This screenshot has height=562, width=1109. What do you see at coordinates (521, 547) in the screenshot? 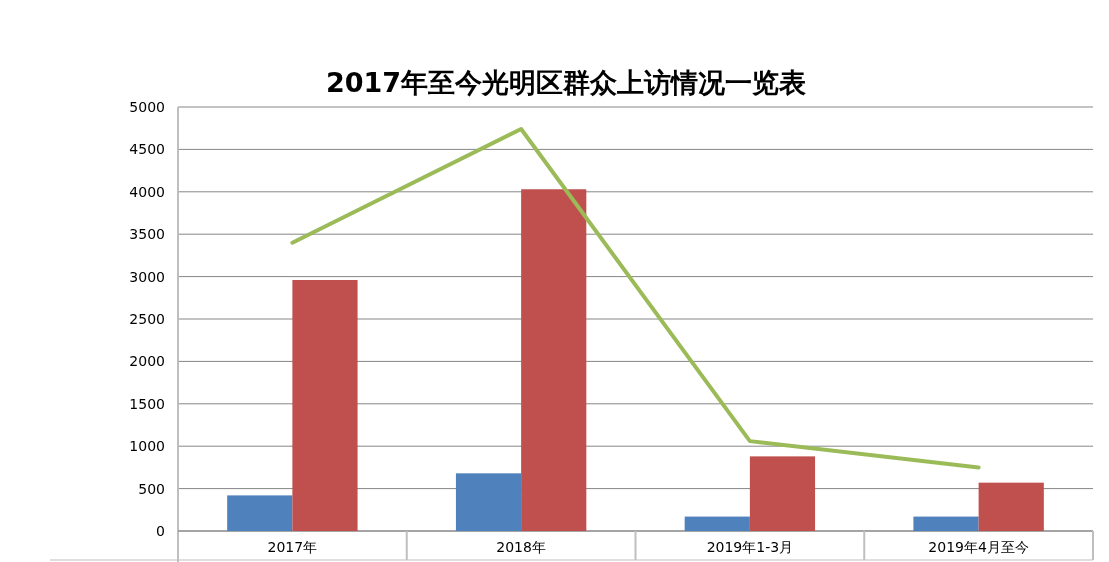
I see `x-tick-label: 2018年` at bounding box center [521, 547].